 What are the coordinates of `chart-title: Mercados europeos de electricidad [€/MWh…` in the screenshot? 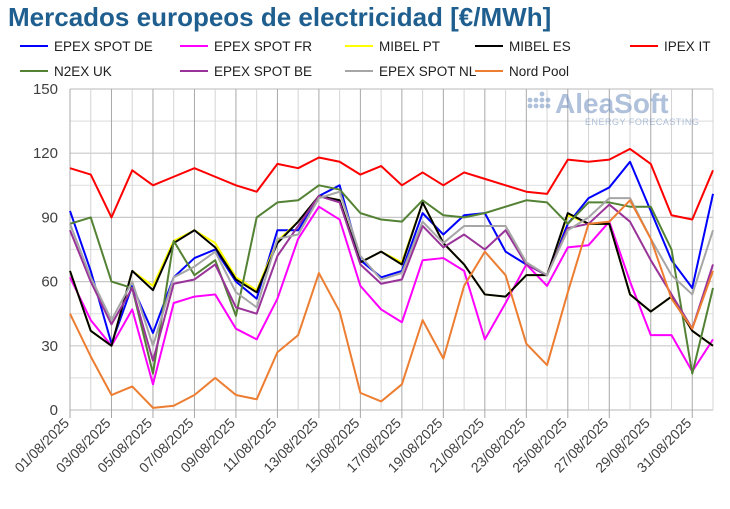 It's located at (280, 17).